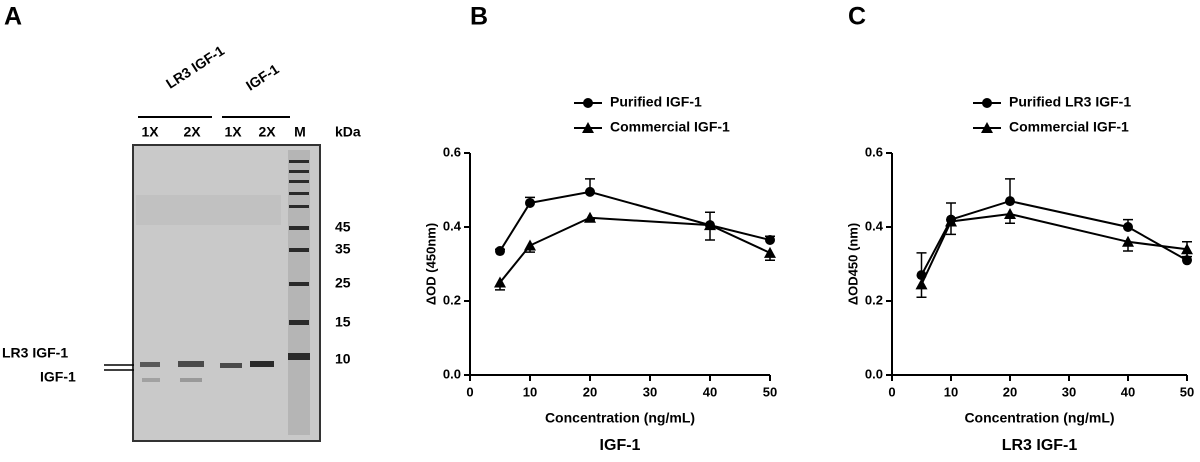 The width and height of the screenshot is (1200, 462). What do you see at coordinates (58, 377) in the screenshot?
I see `band-label: IGF-1` at bounding box center [58, 377].